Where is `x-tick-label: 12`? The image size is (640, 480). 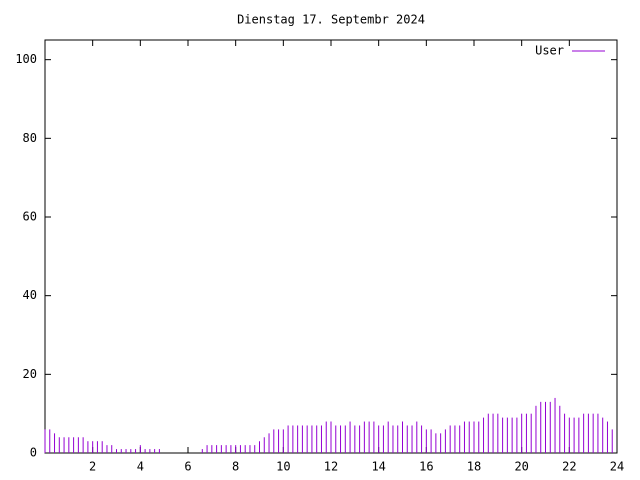
x-tick-label: 12 is located at coordinates (331, 467).